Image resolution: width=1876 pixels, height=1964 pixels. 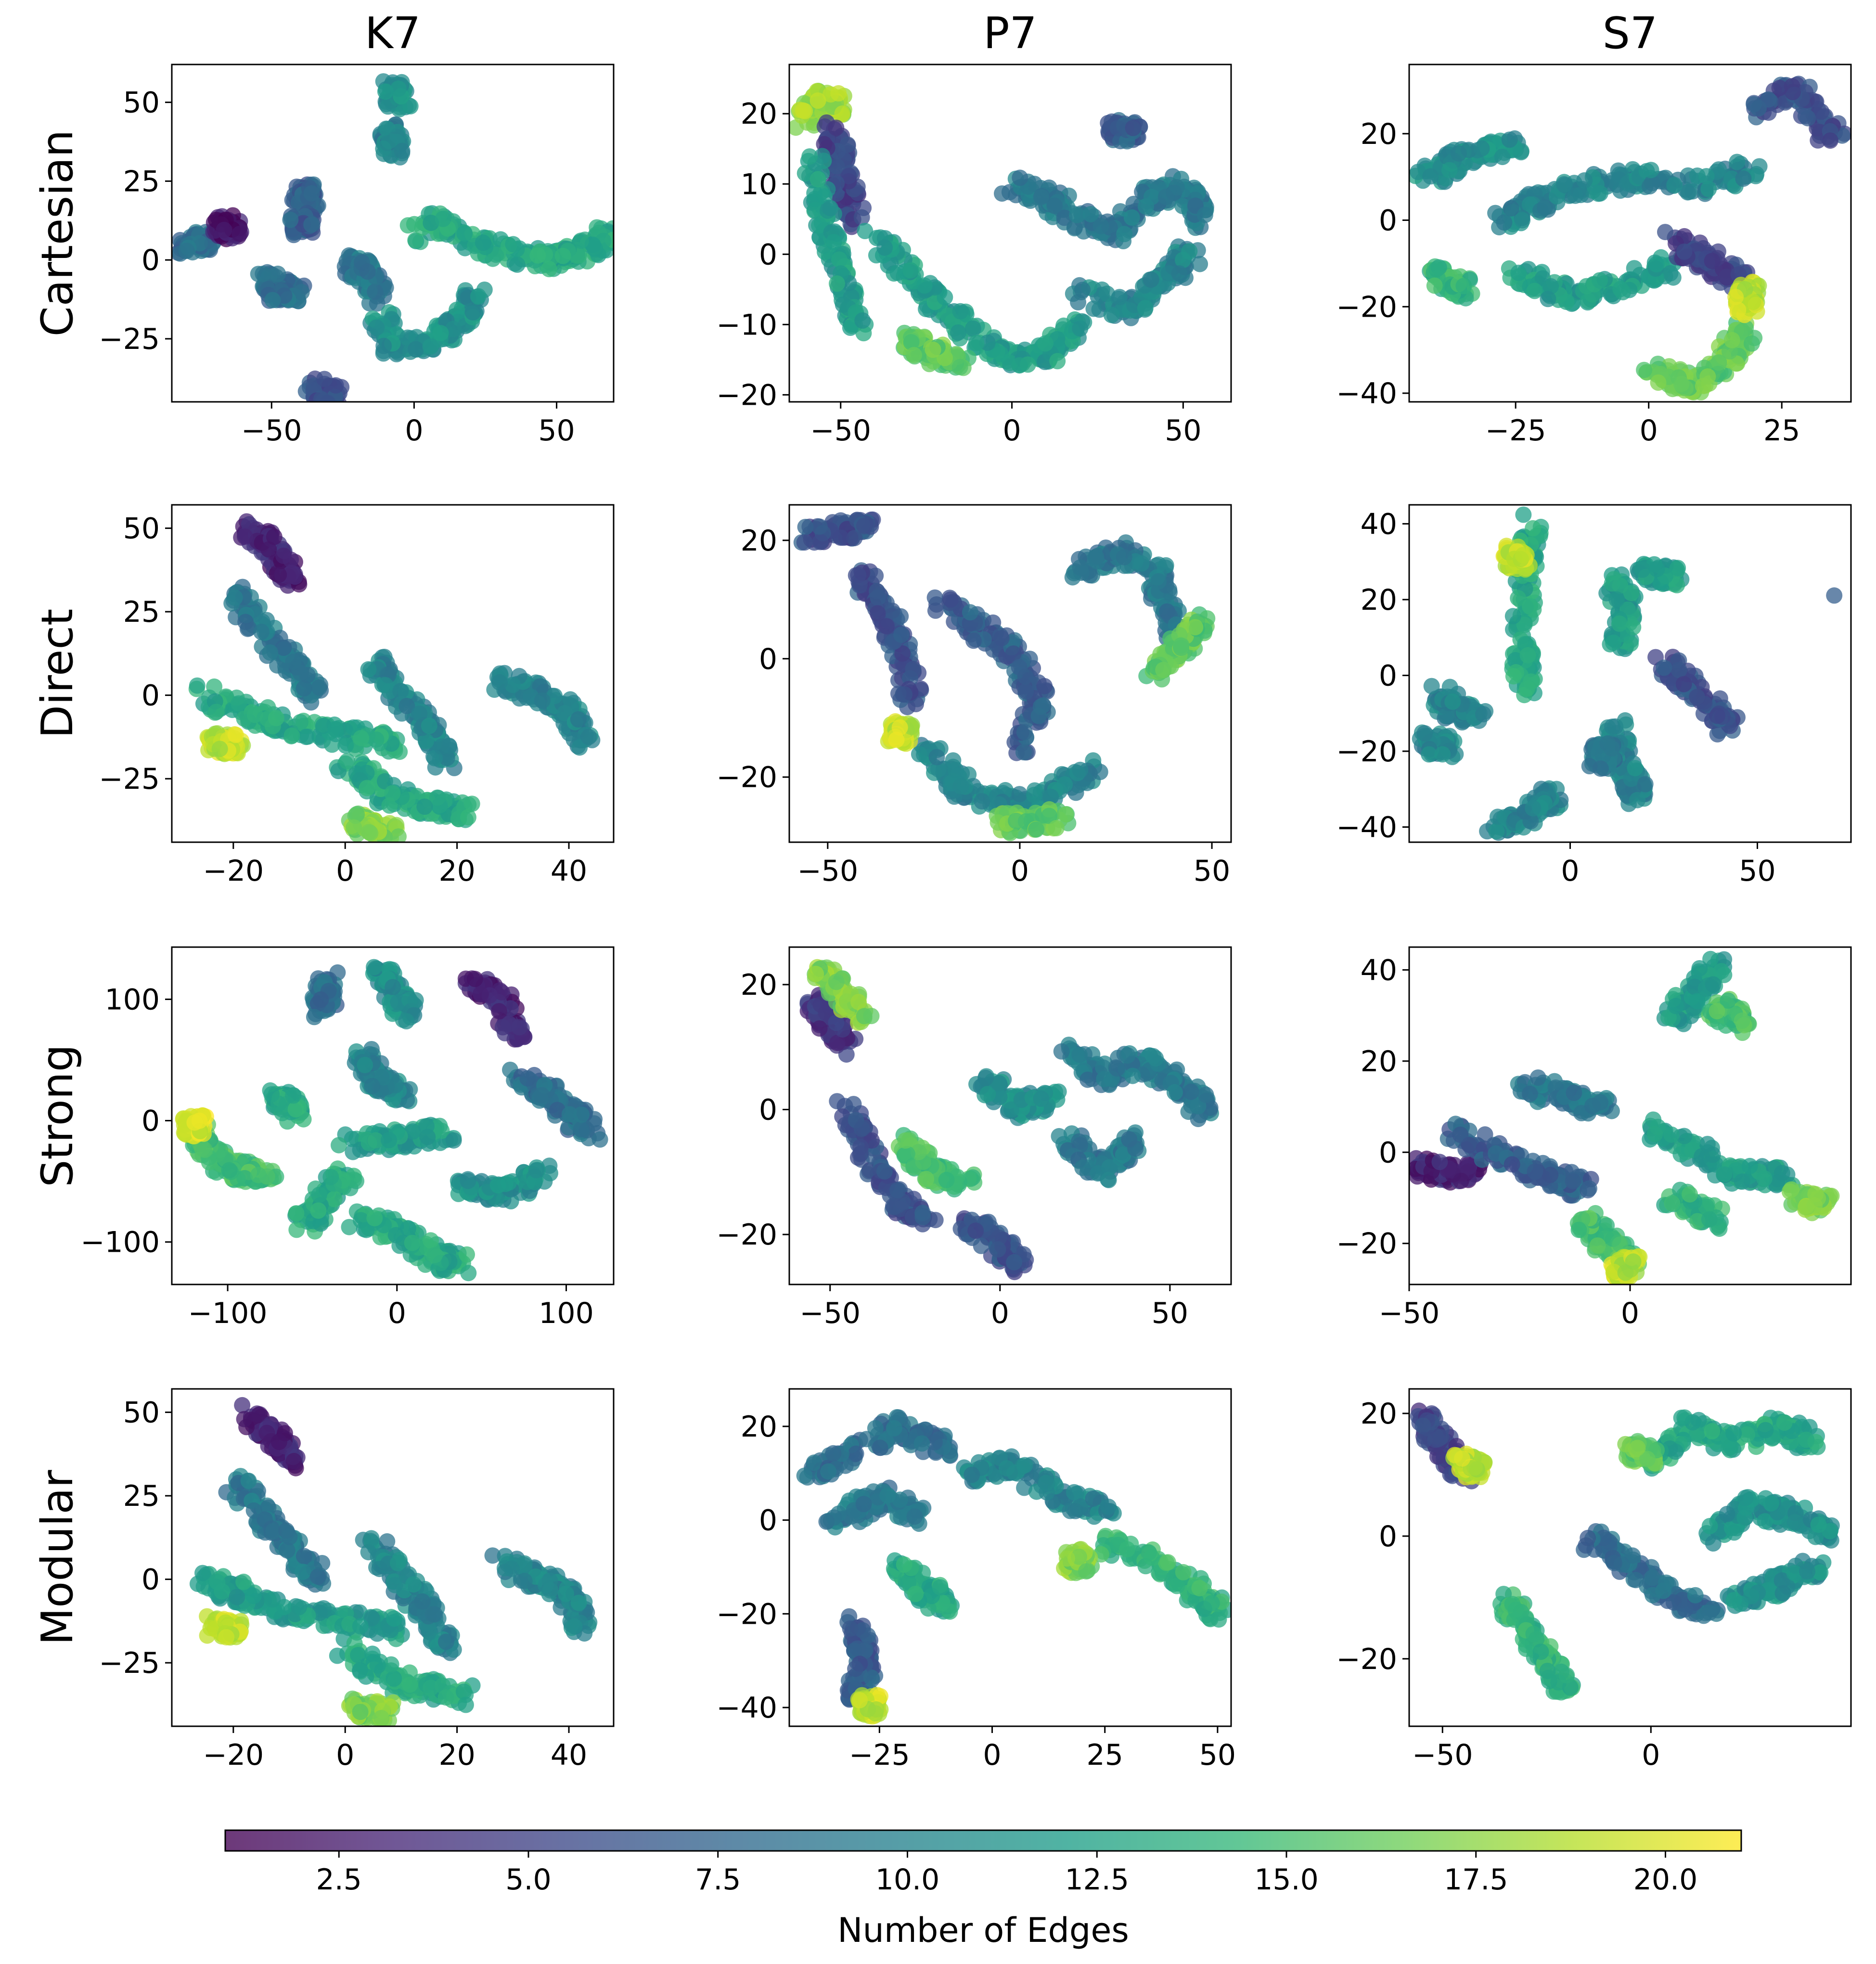 I want to click on y-tick-label: 20, so click(x=1379, y=134).